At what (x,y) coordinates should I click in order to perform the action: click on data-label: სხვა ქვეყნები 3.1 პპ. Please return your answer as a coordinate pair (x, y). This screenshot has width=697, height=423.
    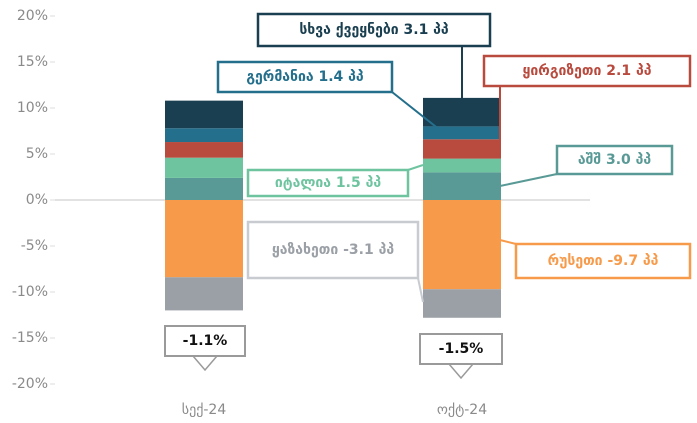
    Looking at the image, I should click on (374, 30).